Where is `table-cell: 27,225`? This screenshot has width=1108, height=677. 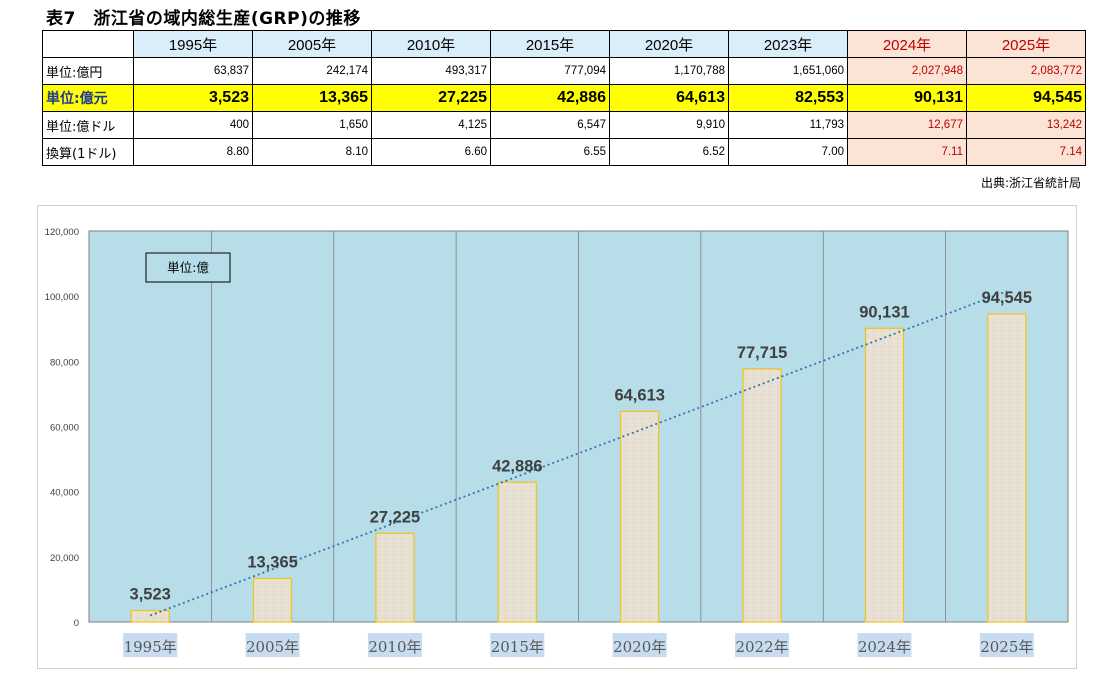
table-cell: 27,225 is located at coordinates (431, 98).